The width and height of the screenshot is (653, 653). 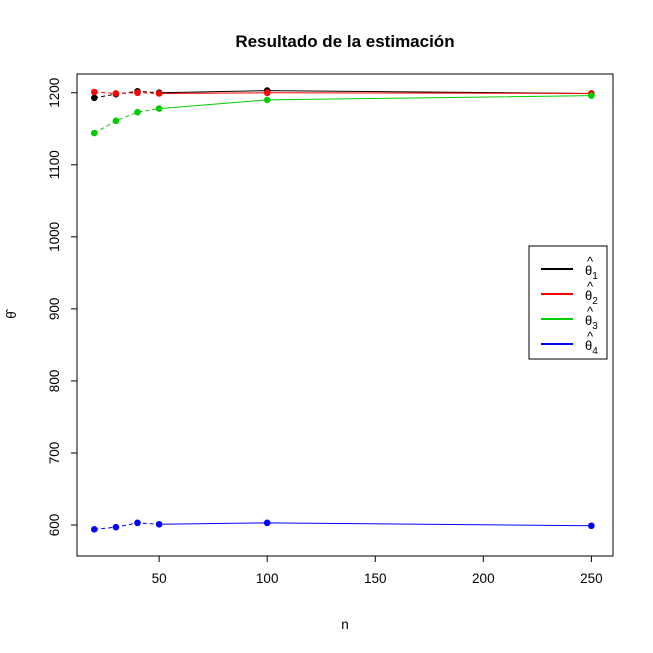 What do you see at coordinates (54, 381) in the screenshot?
I see `y-tick-label: 800` at bounding box center [54, 381].